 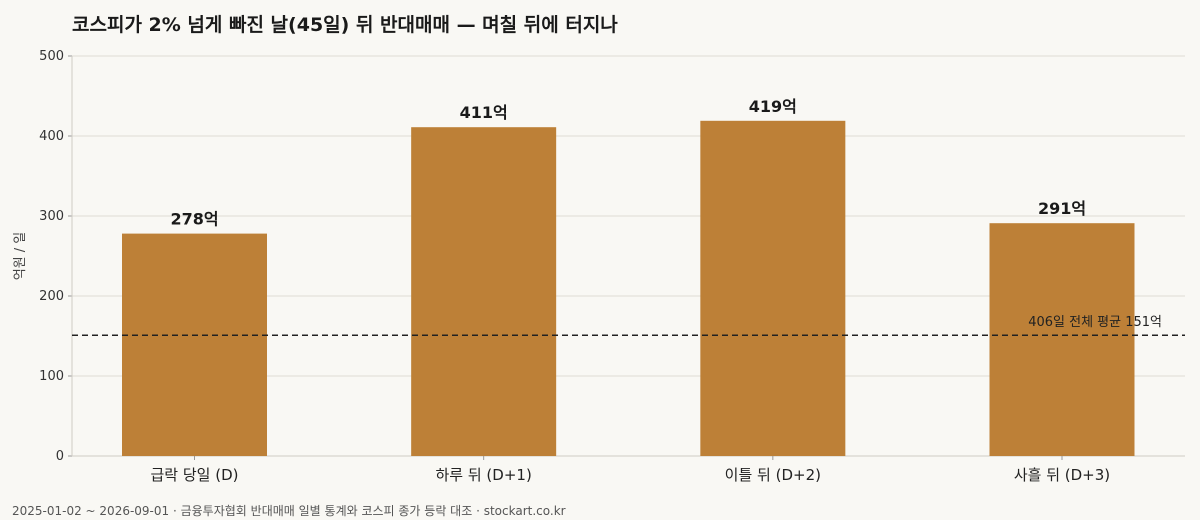 What do you see at coordinates (51, 216) in the screenshot?
I see `y-tick-label: 300` at bounding box center [51, 216].